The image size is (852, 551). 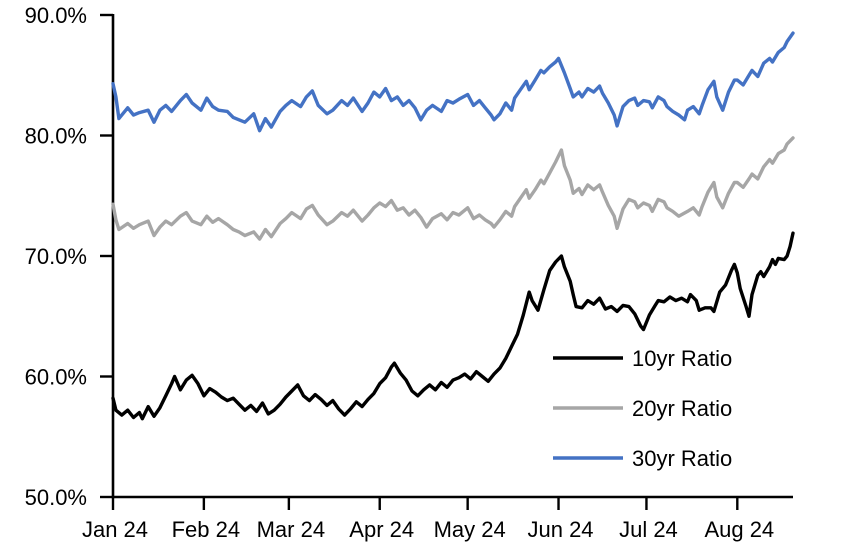 I want to click on legend-label-20yr-ratio: 20yr Ratio, so click(x=682, y=408).